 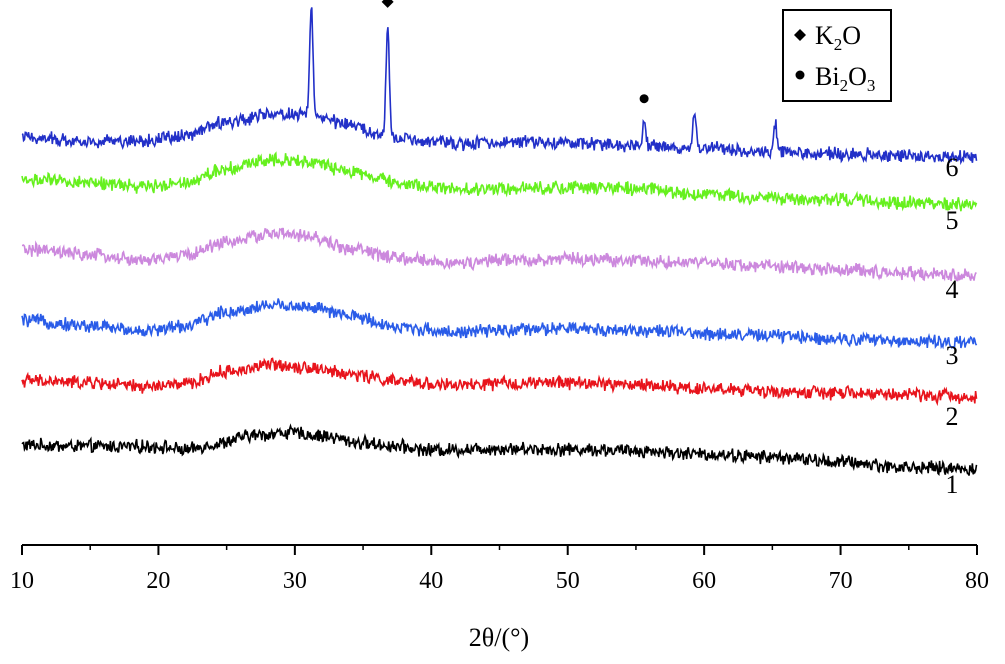 I want to click on x-tick-label: 30, so click(x=295, y=581).